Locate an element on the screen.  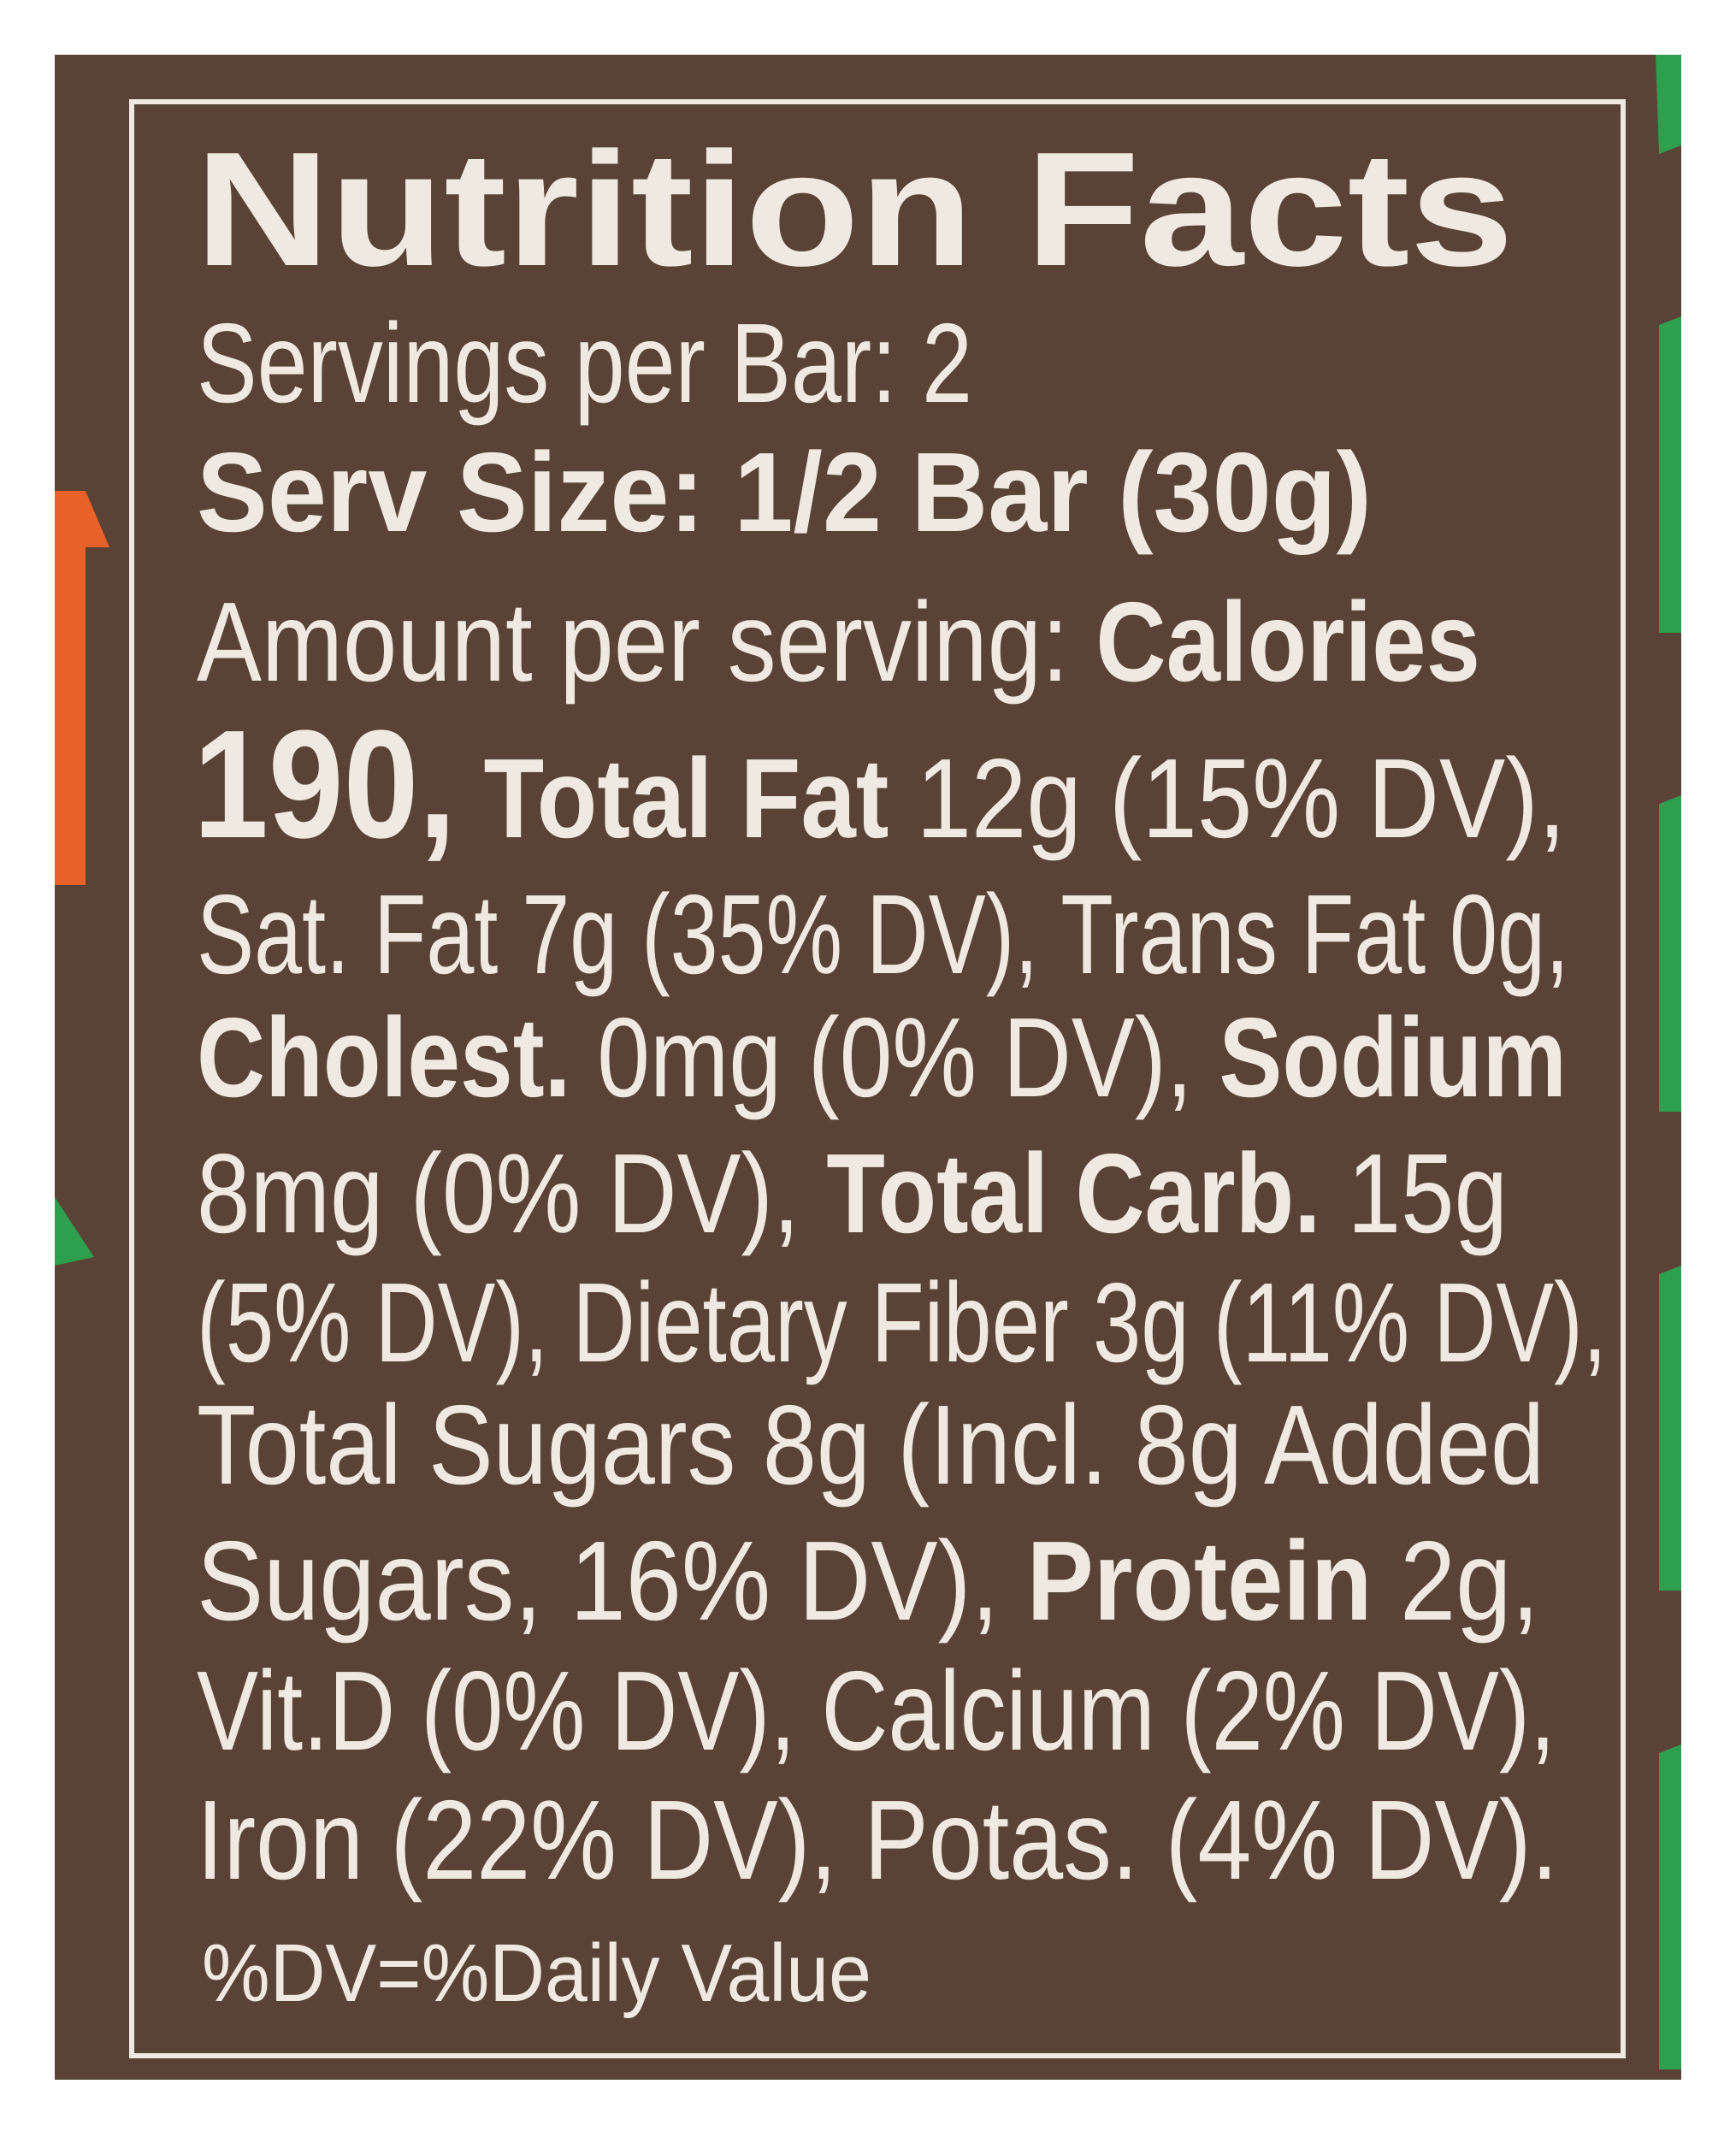
fact-segment: Total Carb. is located at coordinates (1073, 1193).